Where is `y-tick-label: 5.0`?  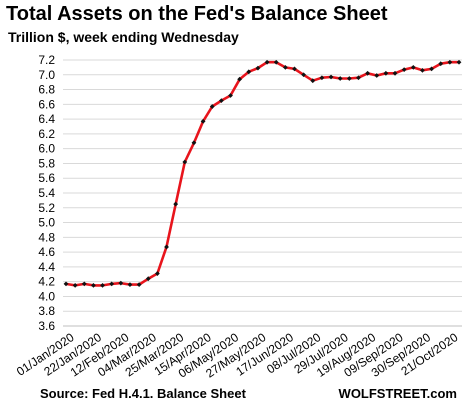
y-tick-label: 5.0 is located at coordinates (46, 223).